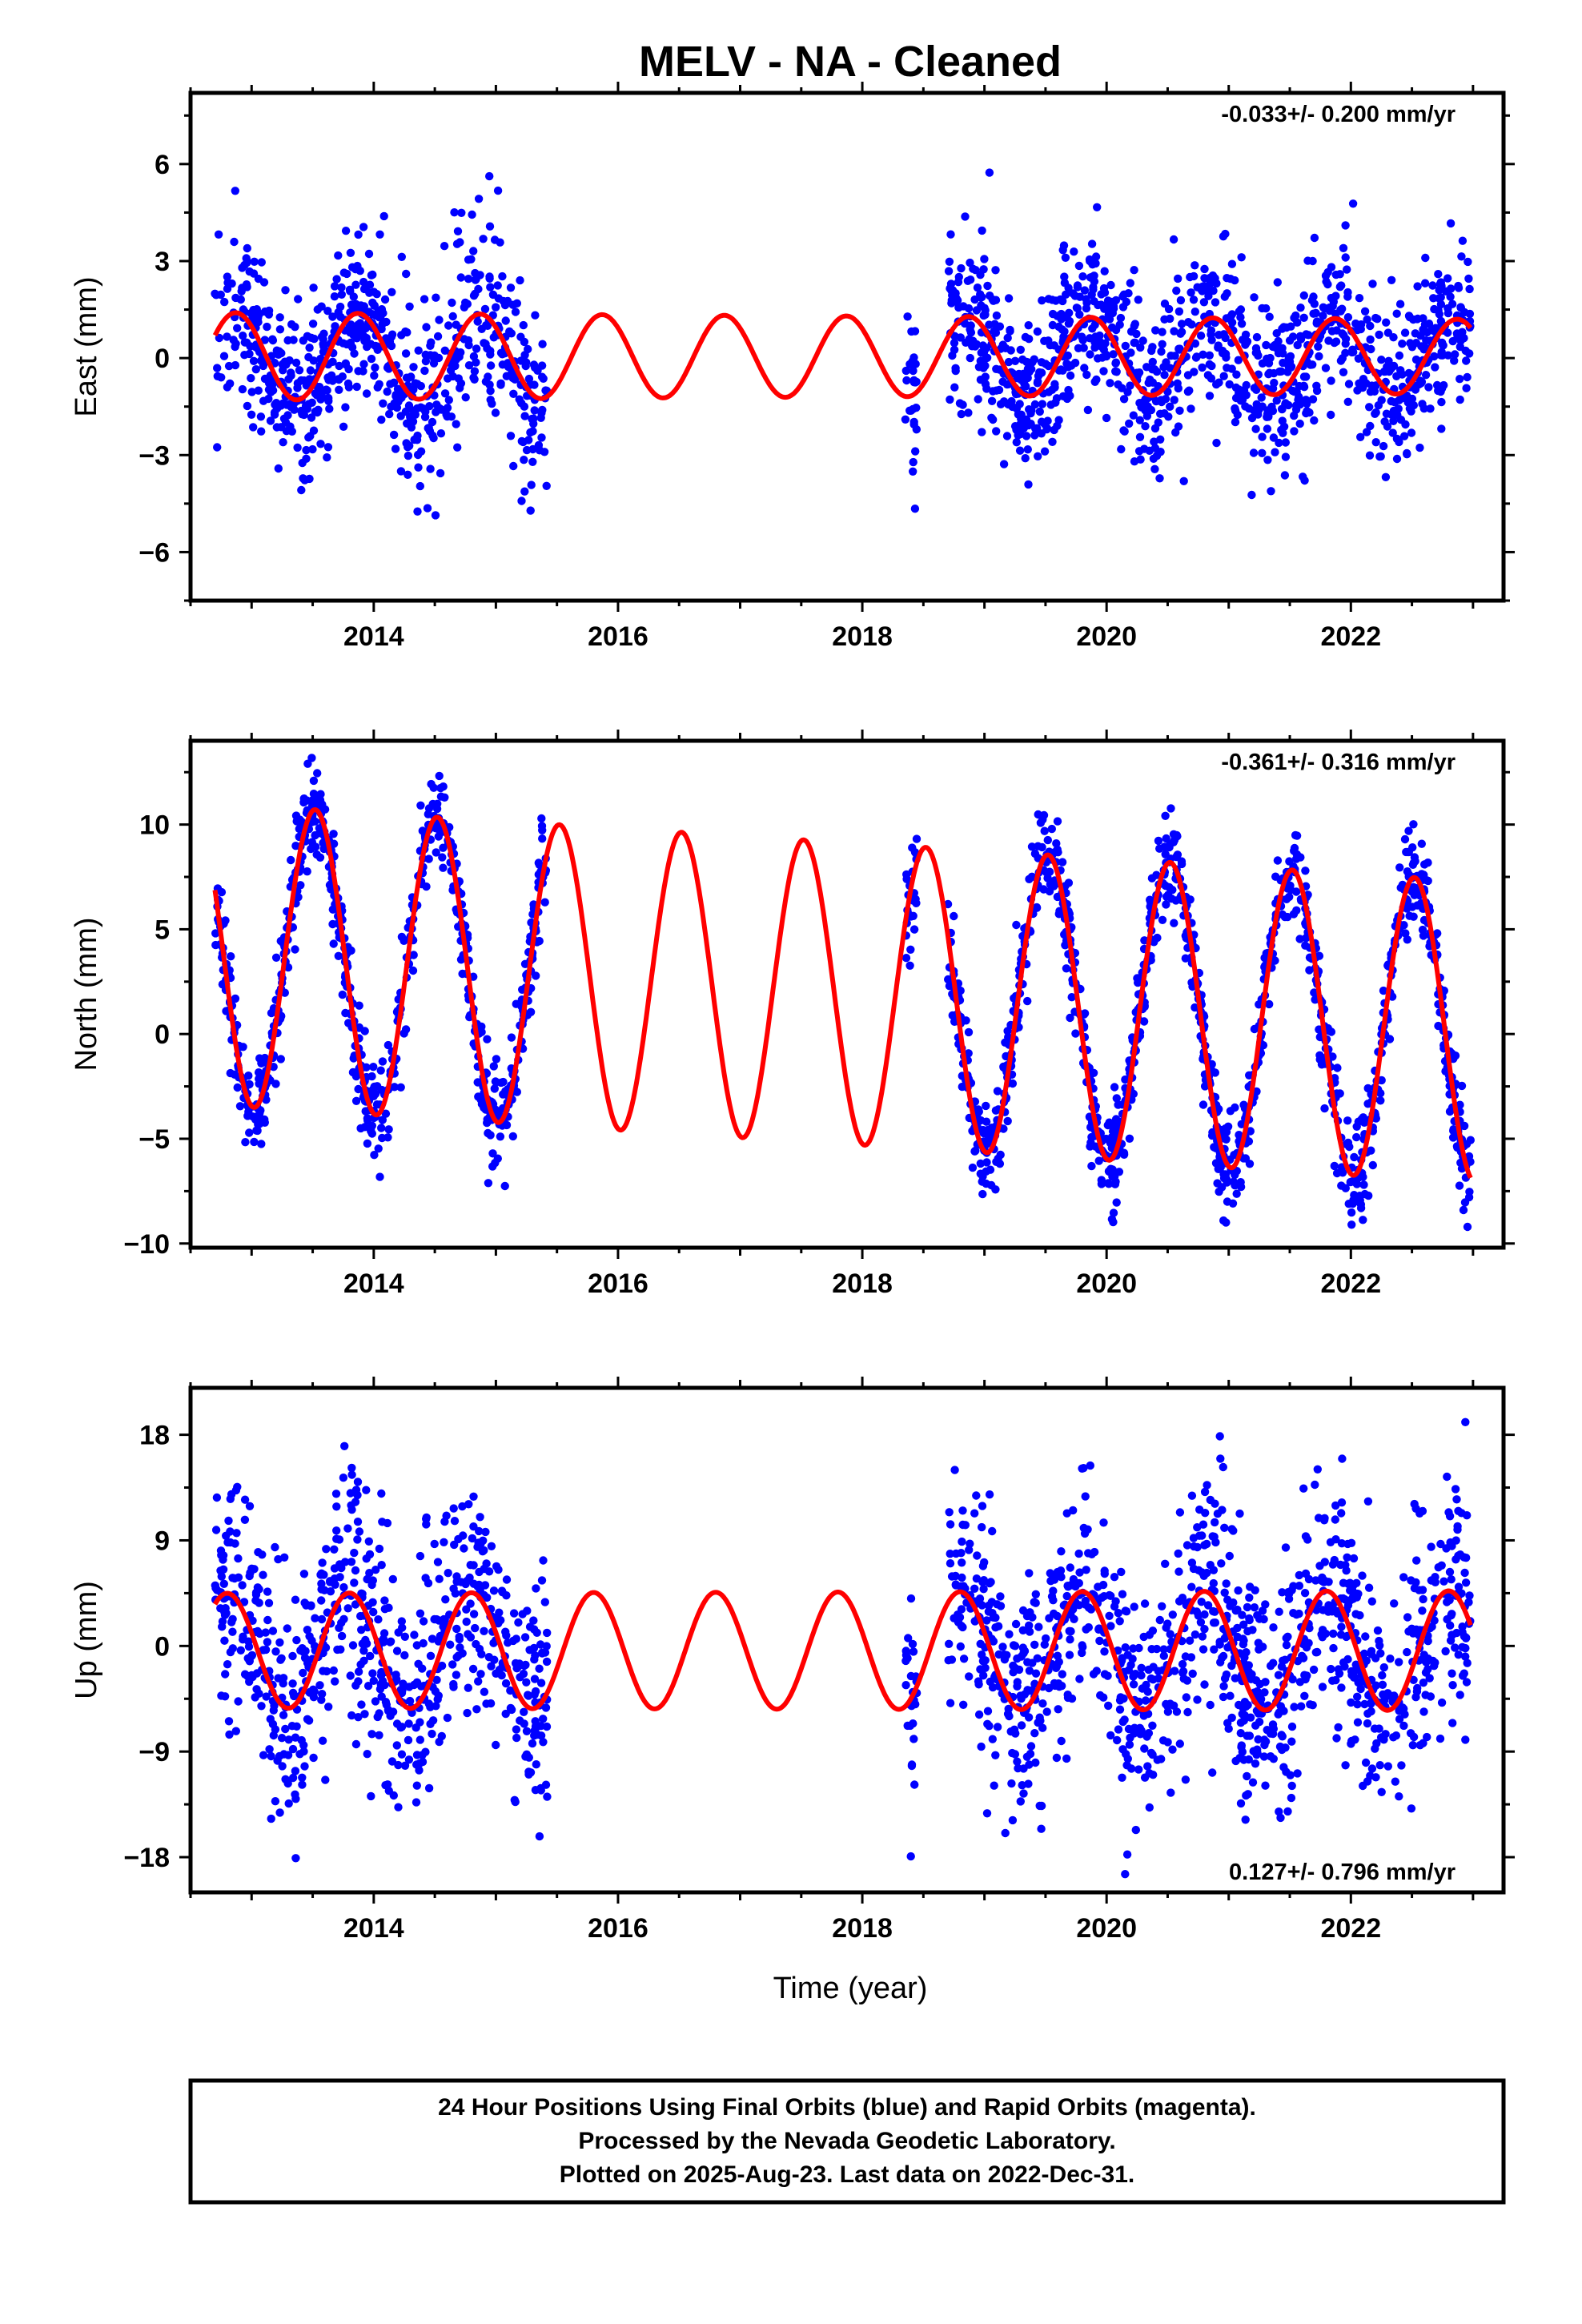  Describe the element at coordinates (162, 262) in the screenshot. I see `east-y-tick-label: 3` at that location.